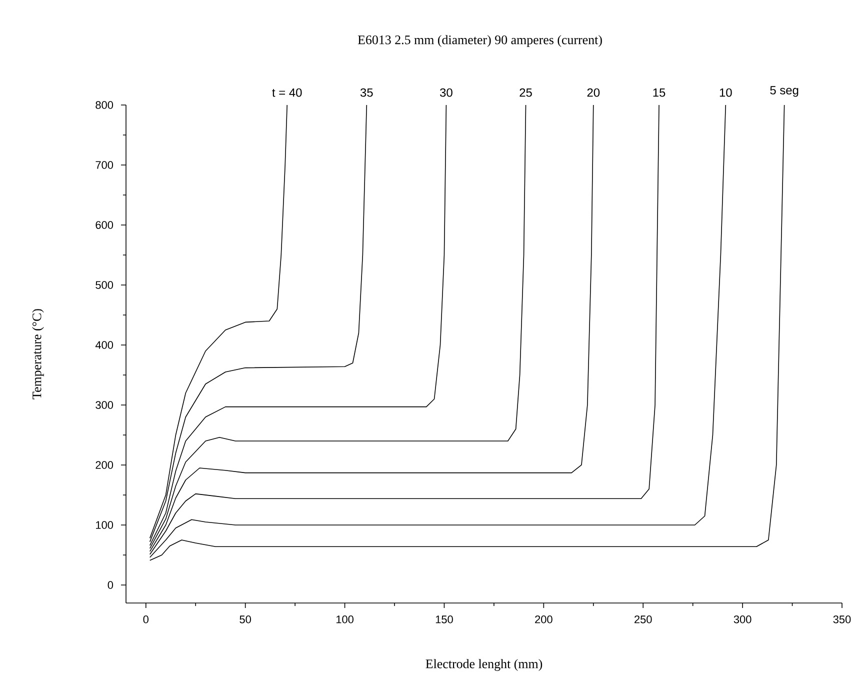  Describe the element at coordinates (245, 620) in the screenshot. I see `x-tick-label: 50` at that location.